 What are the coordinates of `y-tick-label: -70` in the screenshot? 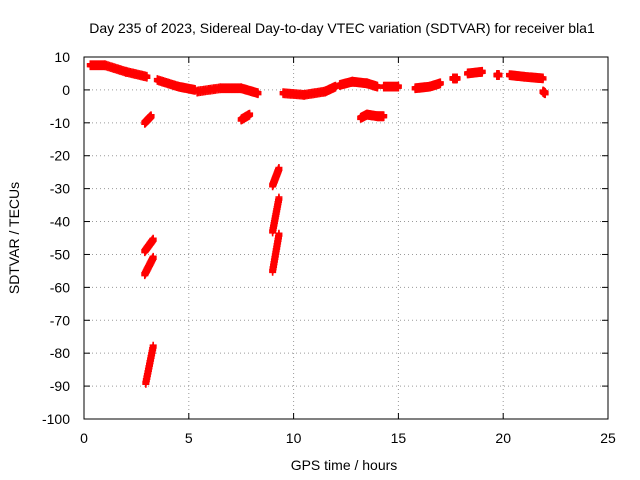 It's located at (60, 320).